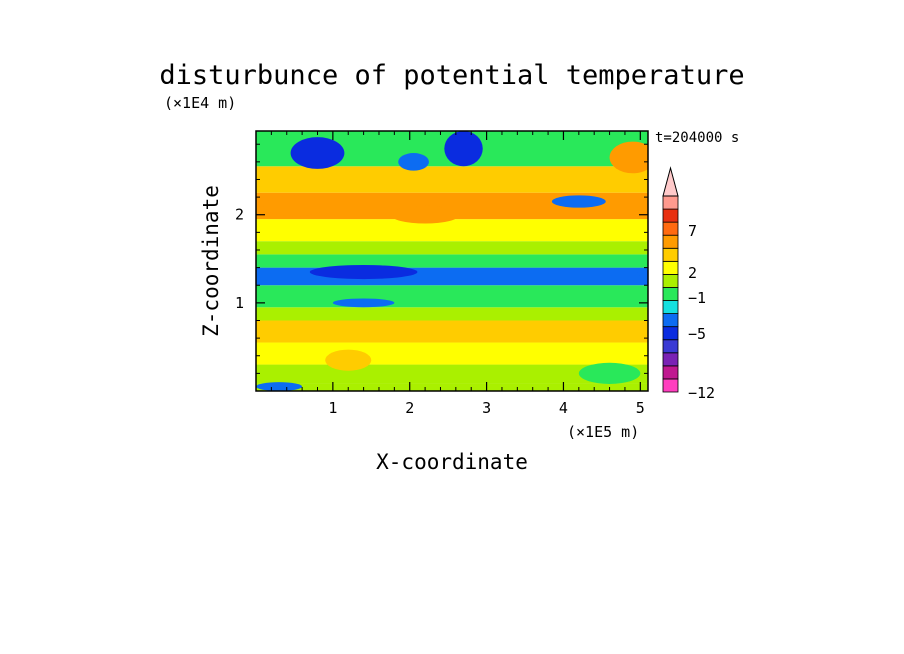 The image size is (904, 654). Describe the element at coordinates (563, 408) in the screenshot. I see `x-tick-label: 4` at that location.